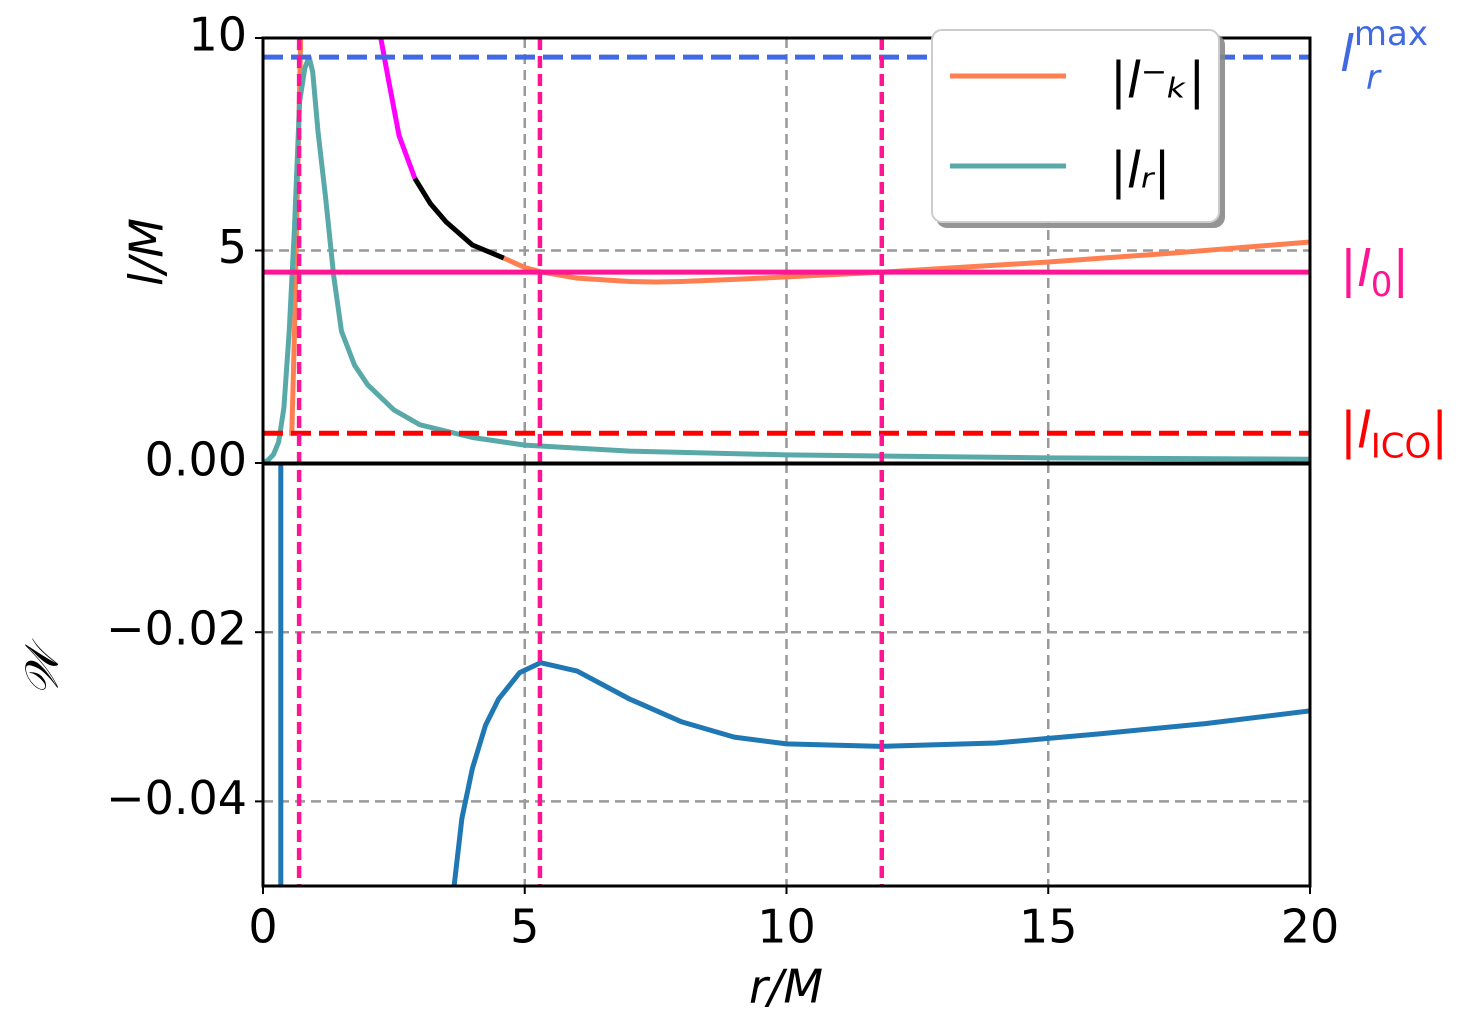 Image resolution: width=1471 pixels, height=1034 pixels. What do you see at coordinates (232, 247) in the screenshot?
I see `y-tick-label: 5` at bounding box center [232, 247].